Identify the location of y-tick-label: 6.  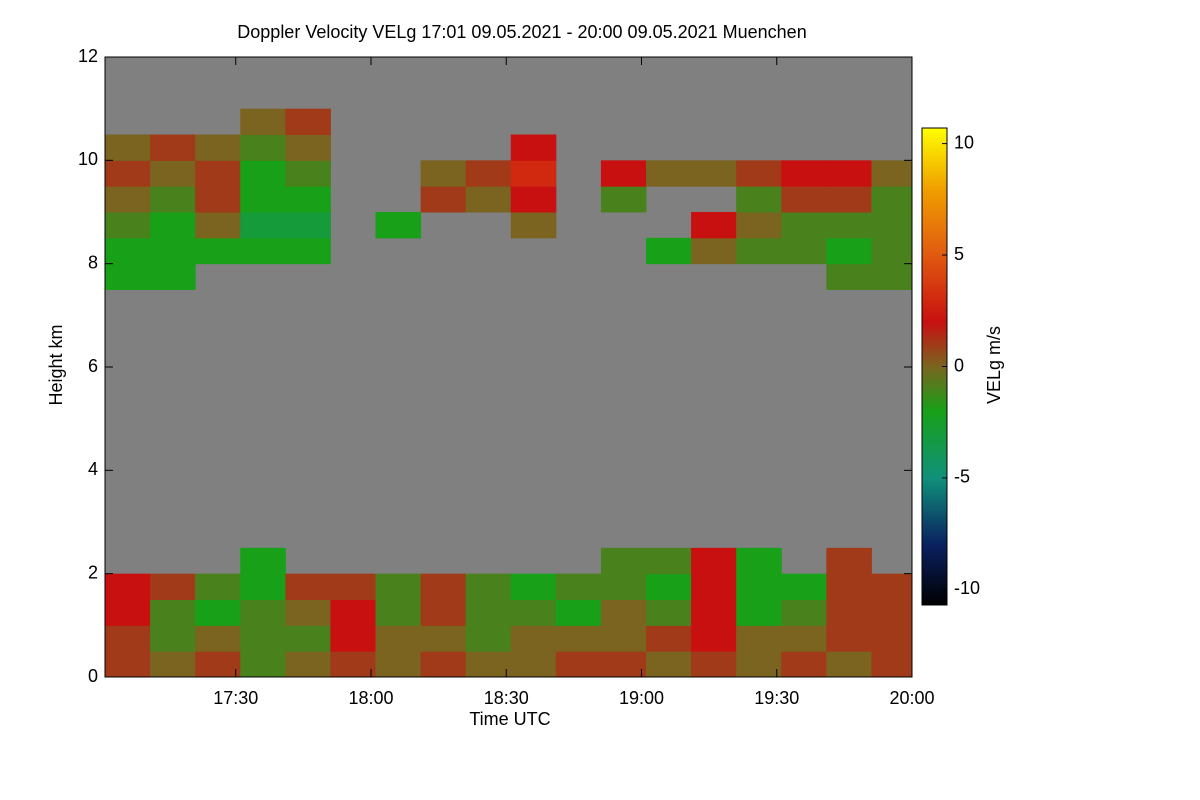
(93, 366).